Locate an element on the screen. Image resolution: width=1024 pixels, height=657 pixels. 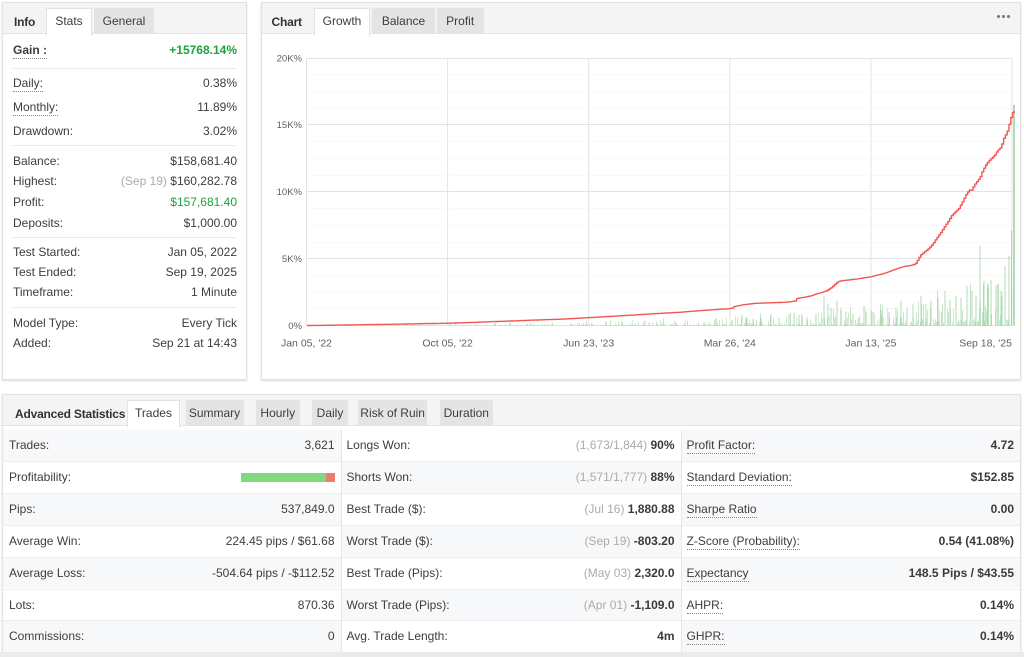
svg-text: Jun 23, '23 is located at coordinates (588, 344).